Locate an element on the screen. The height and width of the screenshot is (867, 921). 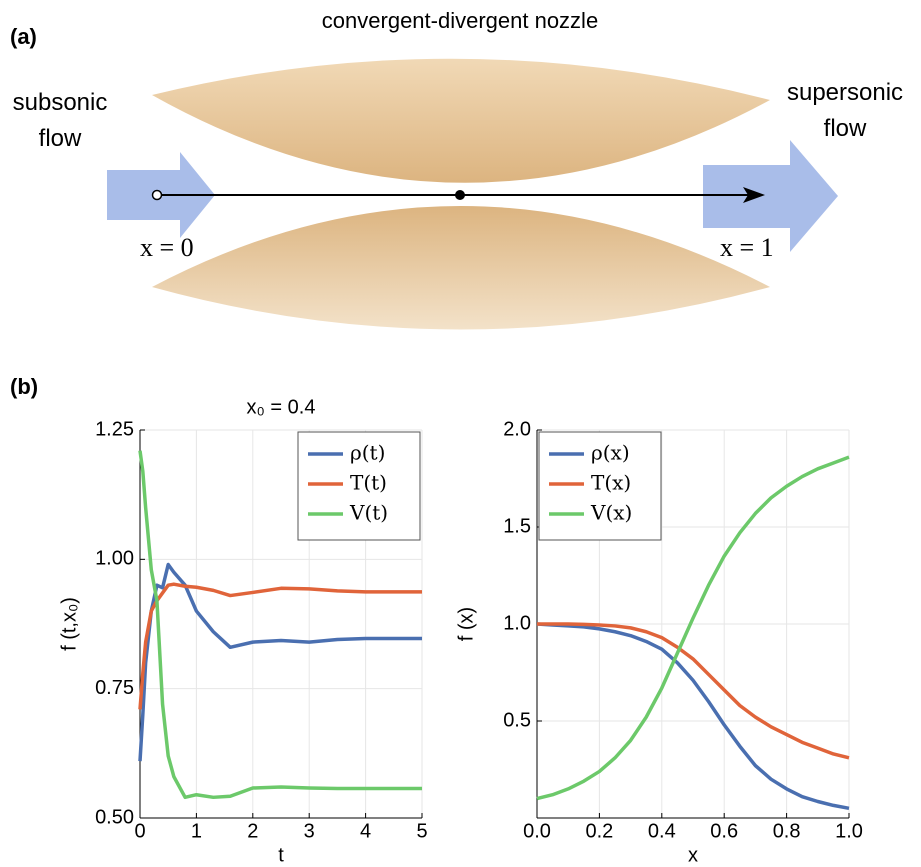
start-label: x = 0 is located at coordinates (167, 247).